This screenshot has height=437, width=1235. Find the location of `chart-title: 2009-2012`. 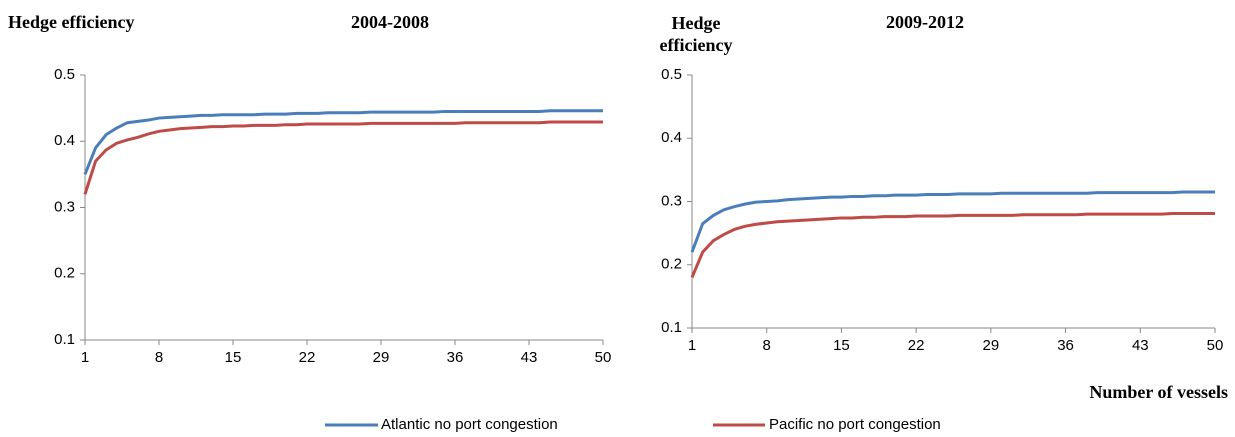

chart-title: 2009-2012 is located at coordinates (925, 22).